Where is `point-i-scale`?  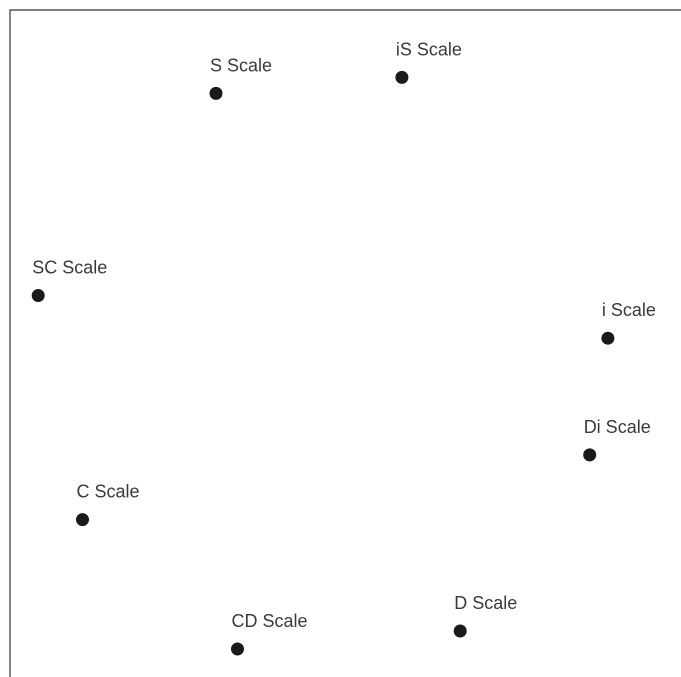 point-i-scale is located at coordinates (608, 338).